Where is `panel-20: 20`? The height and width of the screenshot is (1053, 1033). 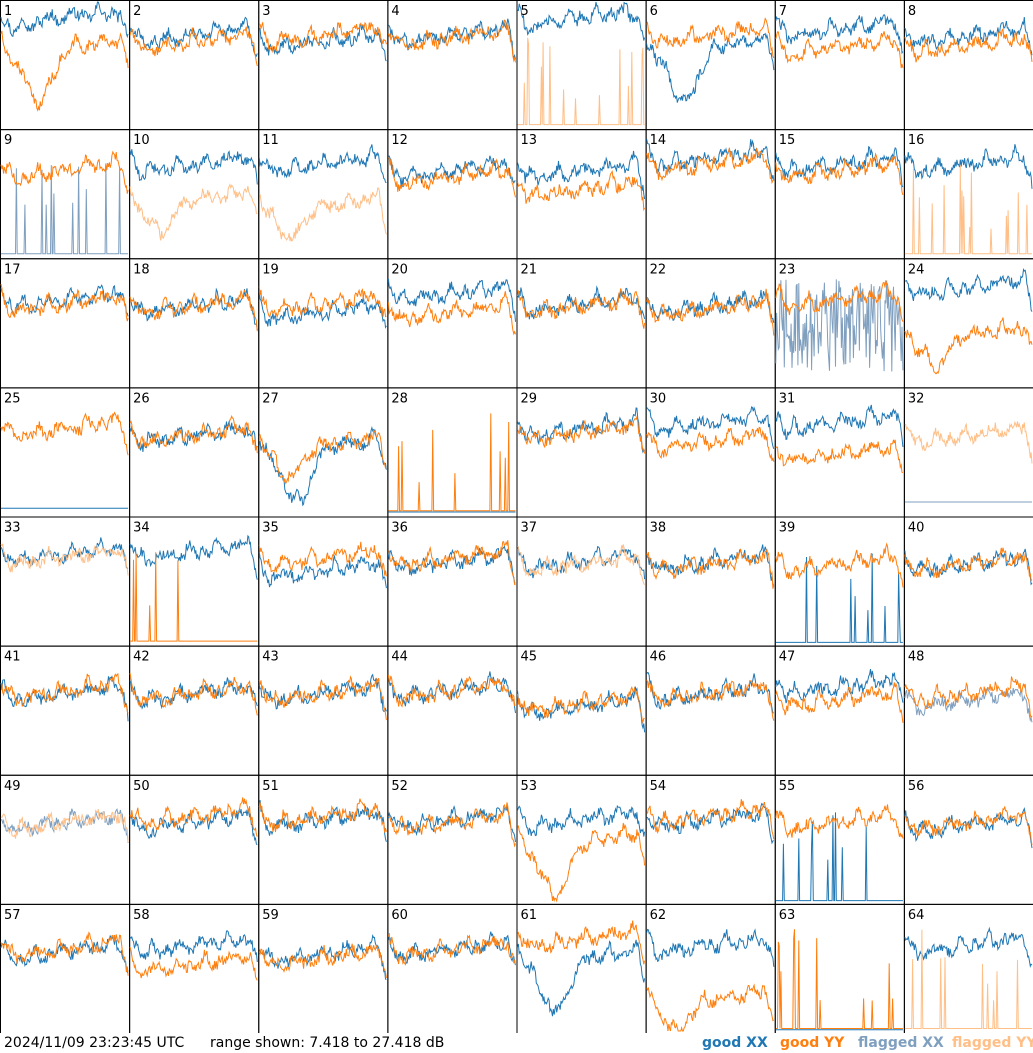 panel-20: 20 is located at coordinates (452, 323).